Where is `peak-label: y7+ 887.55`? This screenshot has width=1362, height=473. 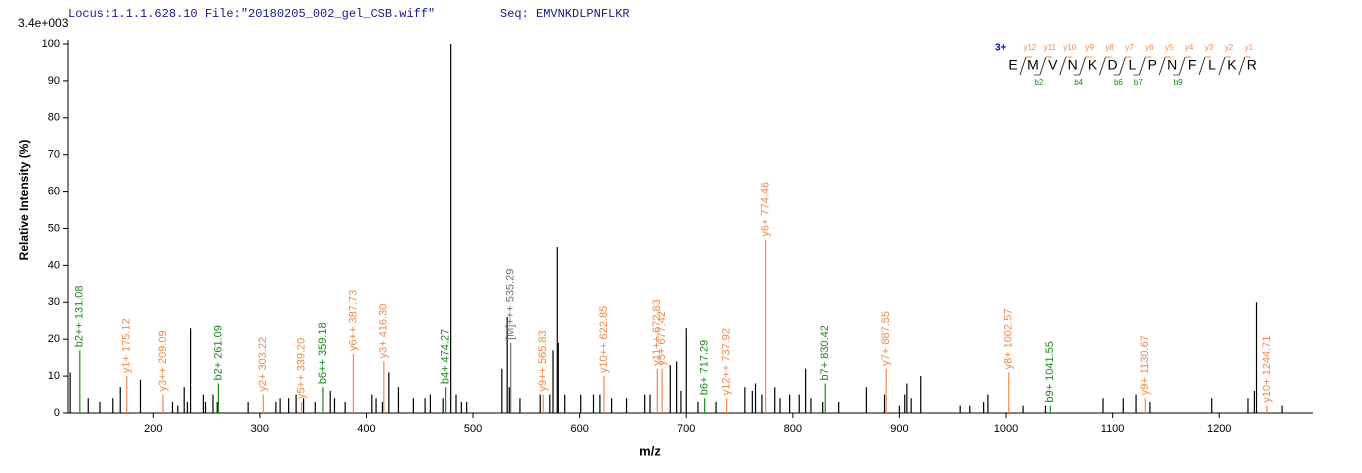 peak-label: y7+ 887.55 is located at coordinates (886, 338).